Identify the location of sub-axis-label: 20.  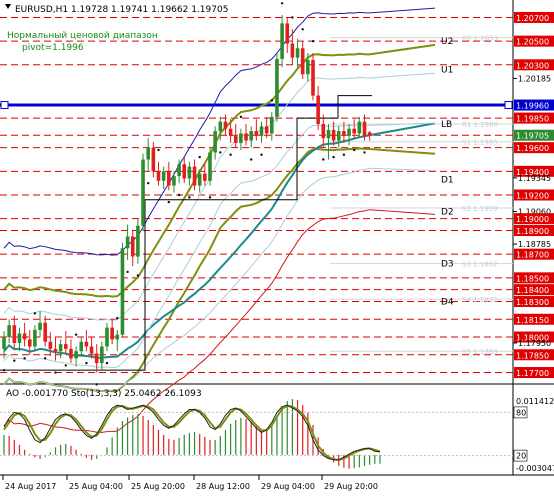
(521, 456).